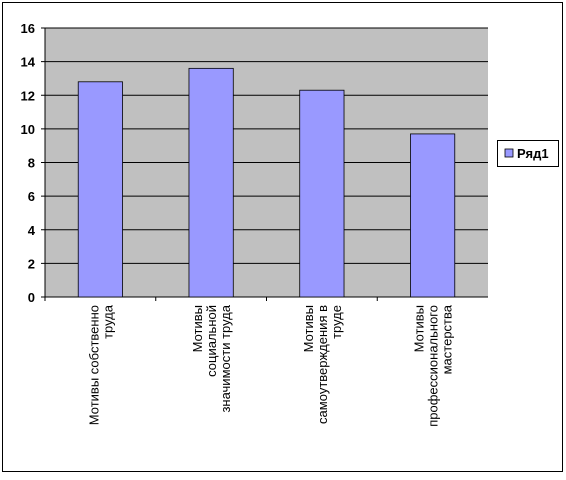  What do you see at coordinates (31, 163) in the screenshot?
I see `y-tick-label: 8` at bounding box center [31, 163].